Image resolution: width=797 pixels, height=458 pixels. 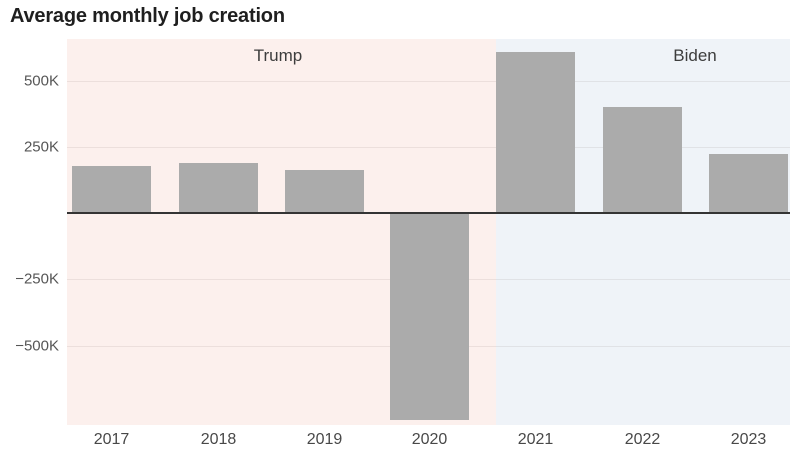 What do you see at coordinates (147, 16) in the screenshot?
I see `chart-title: Average monthly job creation` at bounding box center [147, 16].